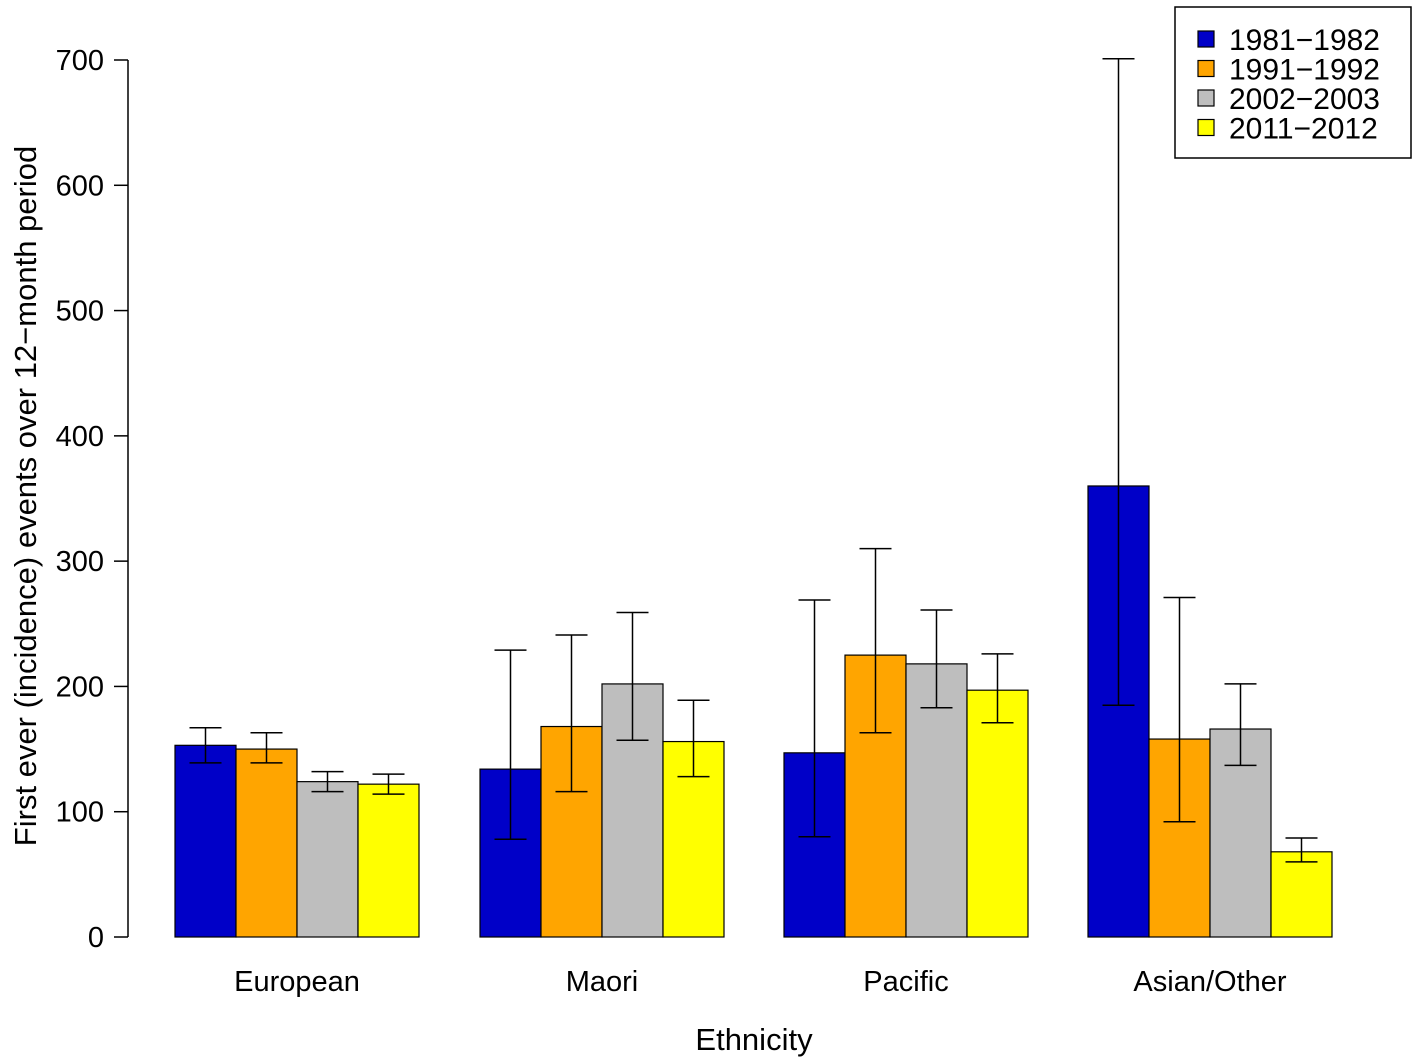 The height and width of the screenshot is (1057, 1416). Describe the element at coordinates (814, 718) in the screenshot. I see `error-bar-pacific-1981-1982` at that location.